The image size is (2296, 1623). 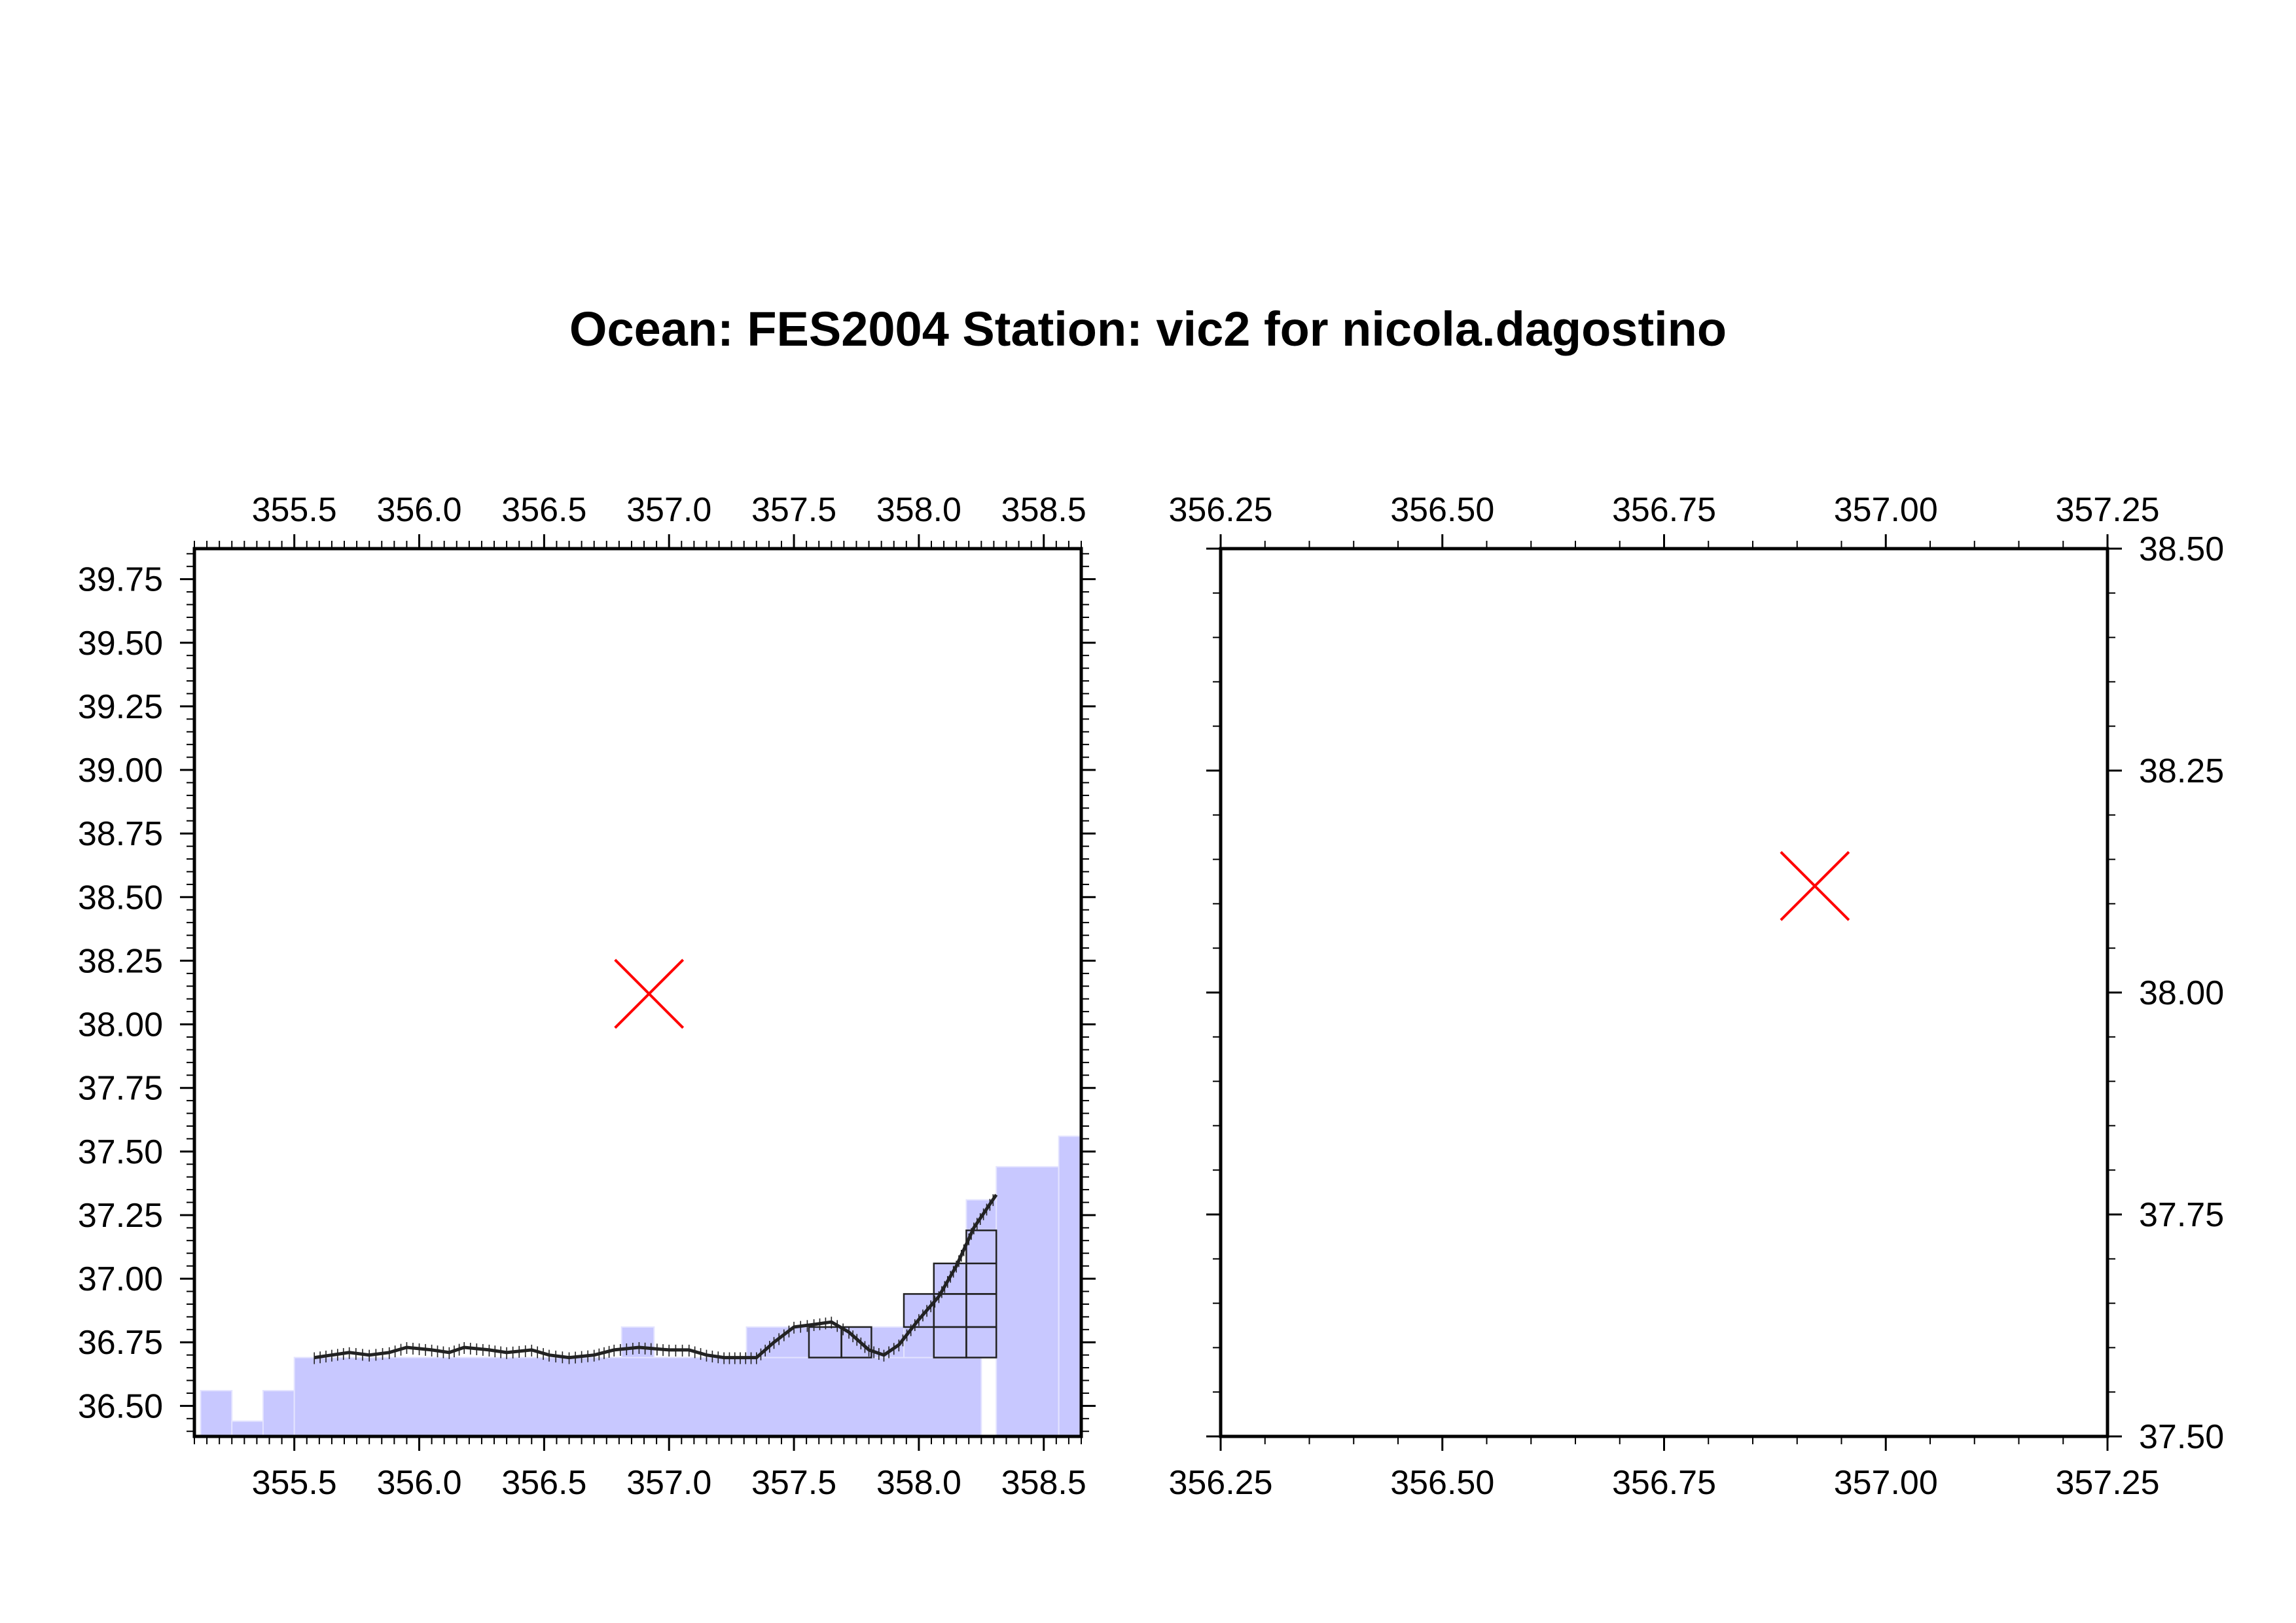 What do you see at coordinates (294, 1483) in the screenshot?
I see `lon-tick-label-bottom: 355.5` at bounding box center [294, 1483].